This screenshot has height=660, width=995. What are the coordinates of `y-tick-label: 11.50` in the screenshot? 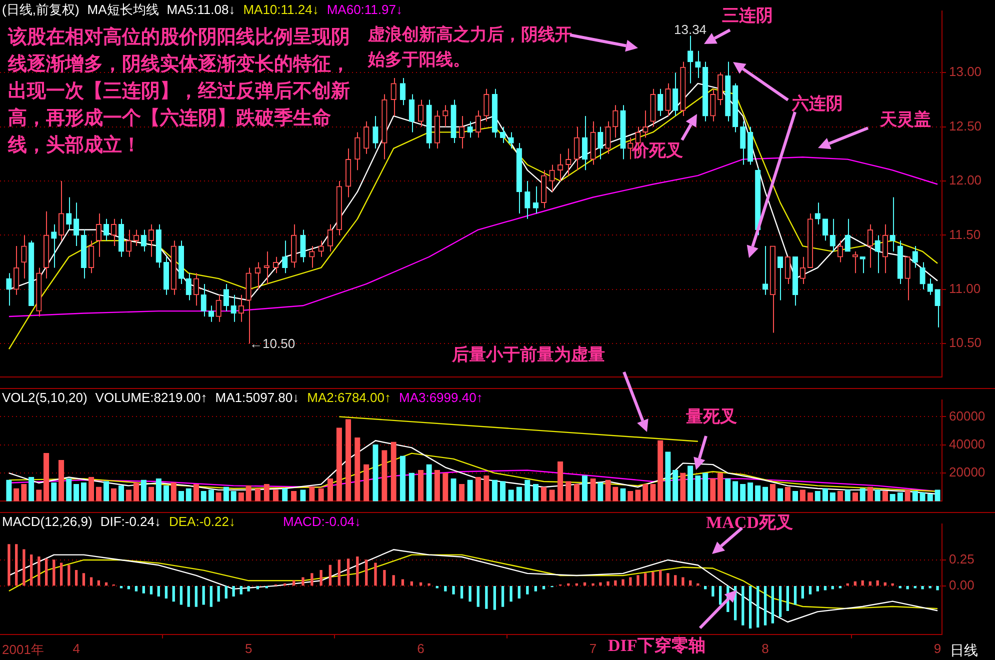 It's located at (965, 234).